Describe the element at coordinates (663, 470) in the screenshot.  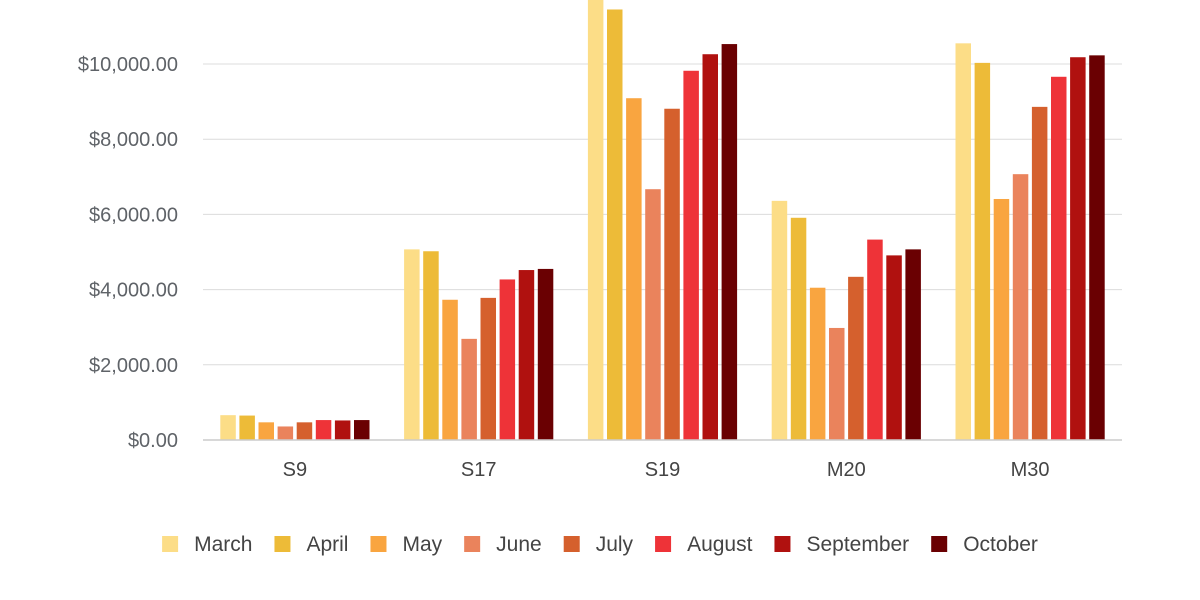
I see `x-category-label: S19` at that location.